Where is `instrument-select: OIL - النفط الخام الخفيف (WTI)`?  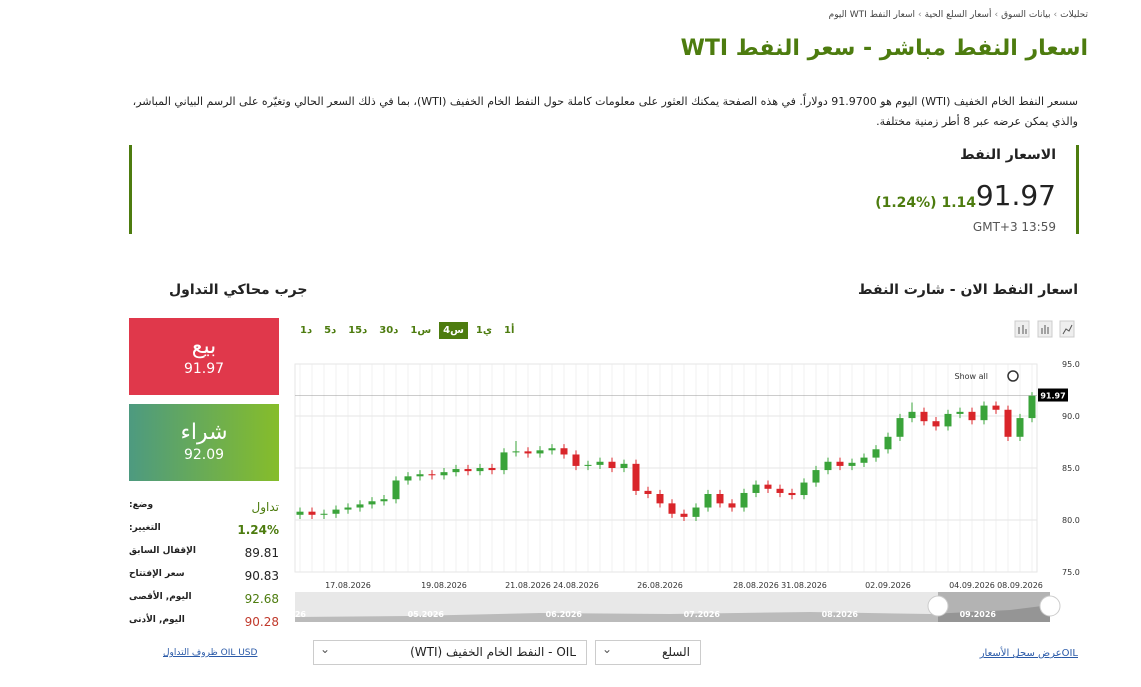
instrument-select: OIL - النفط الخام الخفيف (WTI) is located at coordinates (450, 652).